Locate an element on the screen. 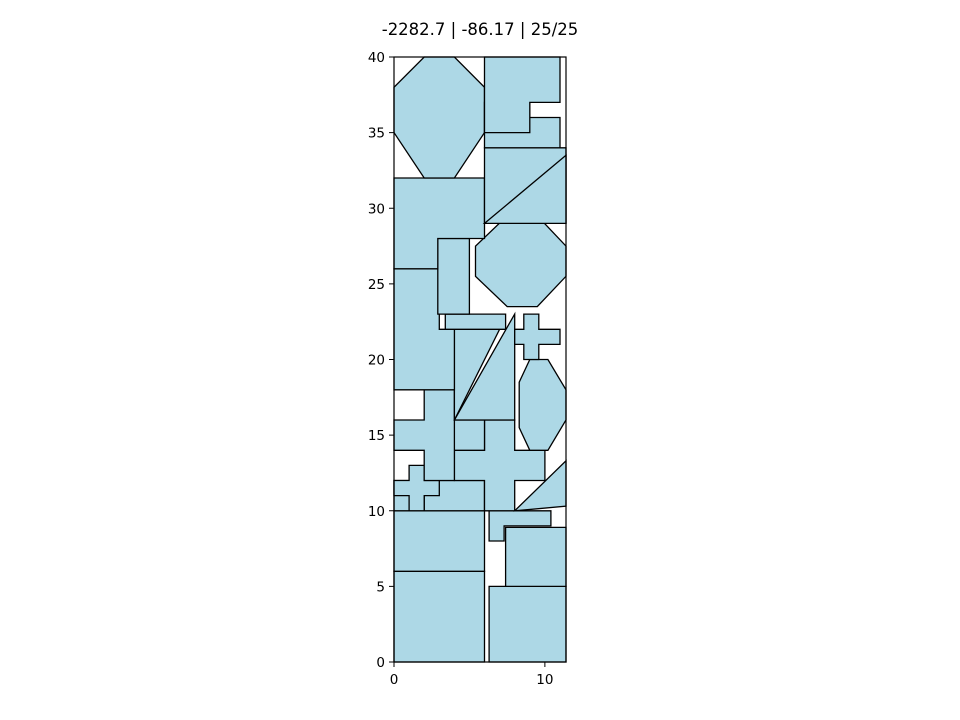  y-tick-label: 35 is located at coordinates (376, 134).